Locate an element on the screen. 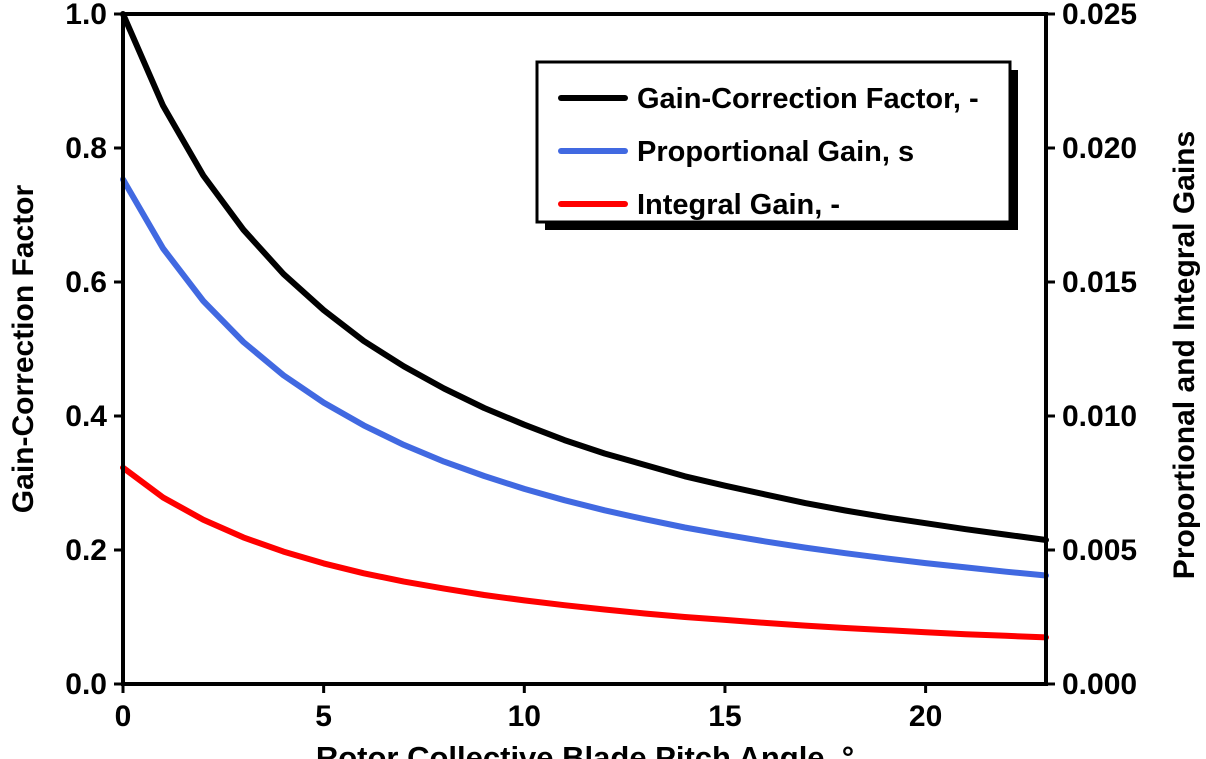  y-left-tick-label: 0.6 is located at coordinates (86, 282).